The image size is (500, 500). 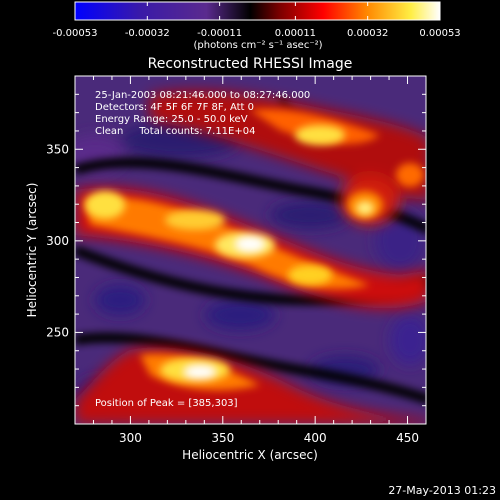 I want to click on x-tick-label: 300, so click(x=130, y=438).